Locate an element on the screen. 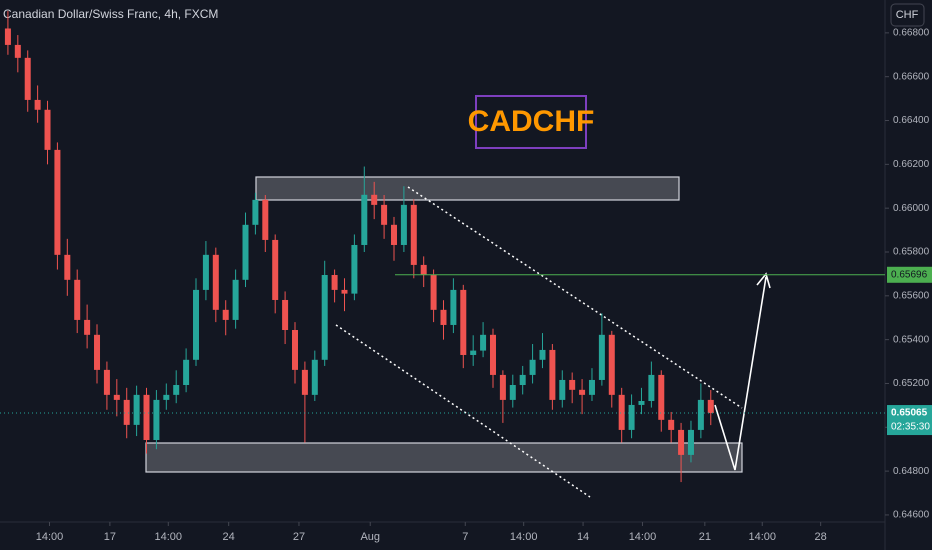 This screenshot has width=932, height=550. supply-zone is located at coordinates (467, 188).